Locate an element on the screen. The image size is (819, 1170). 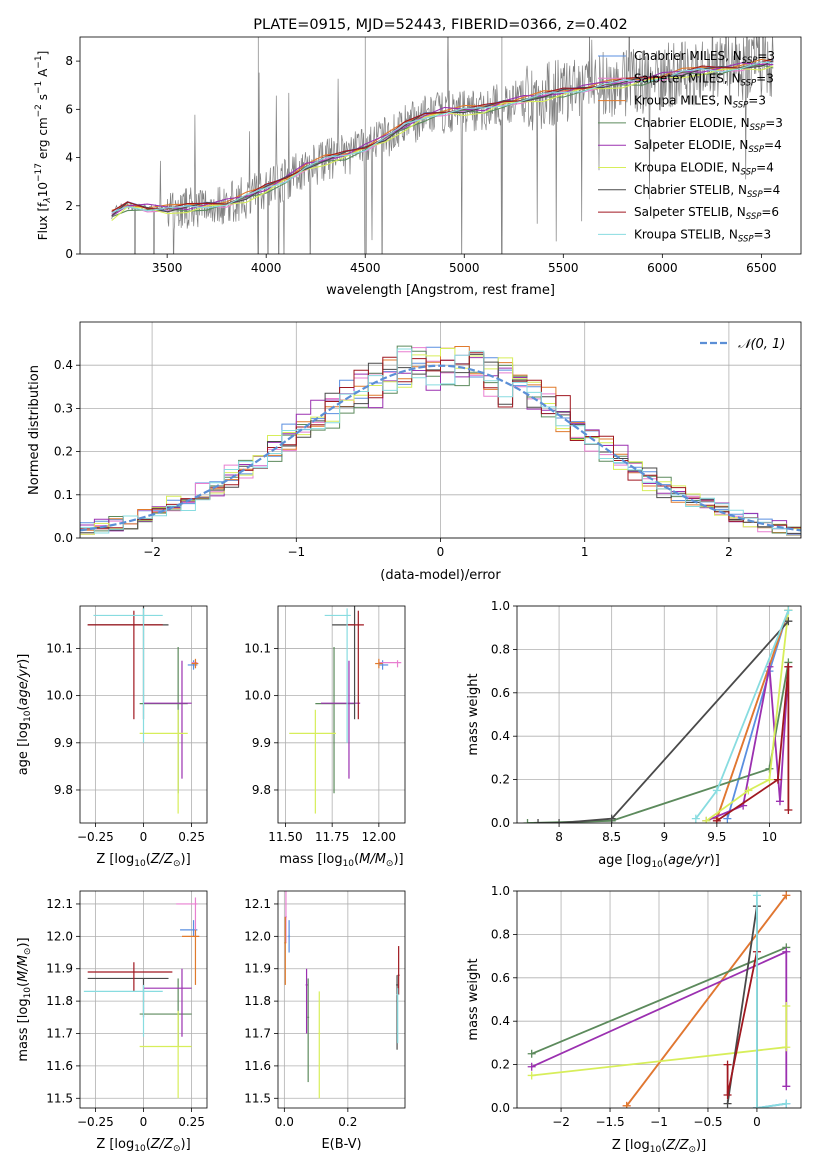
x-tick-label: 8.5 is located at coordinates (611, 837).